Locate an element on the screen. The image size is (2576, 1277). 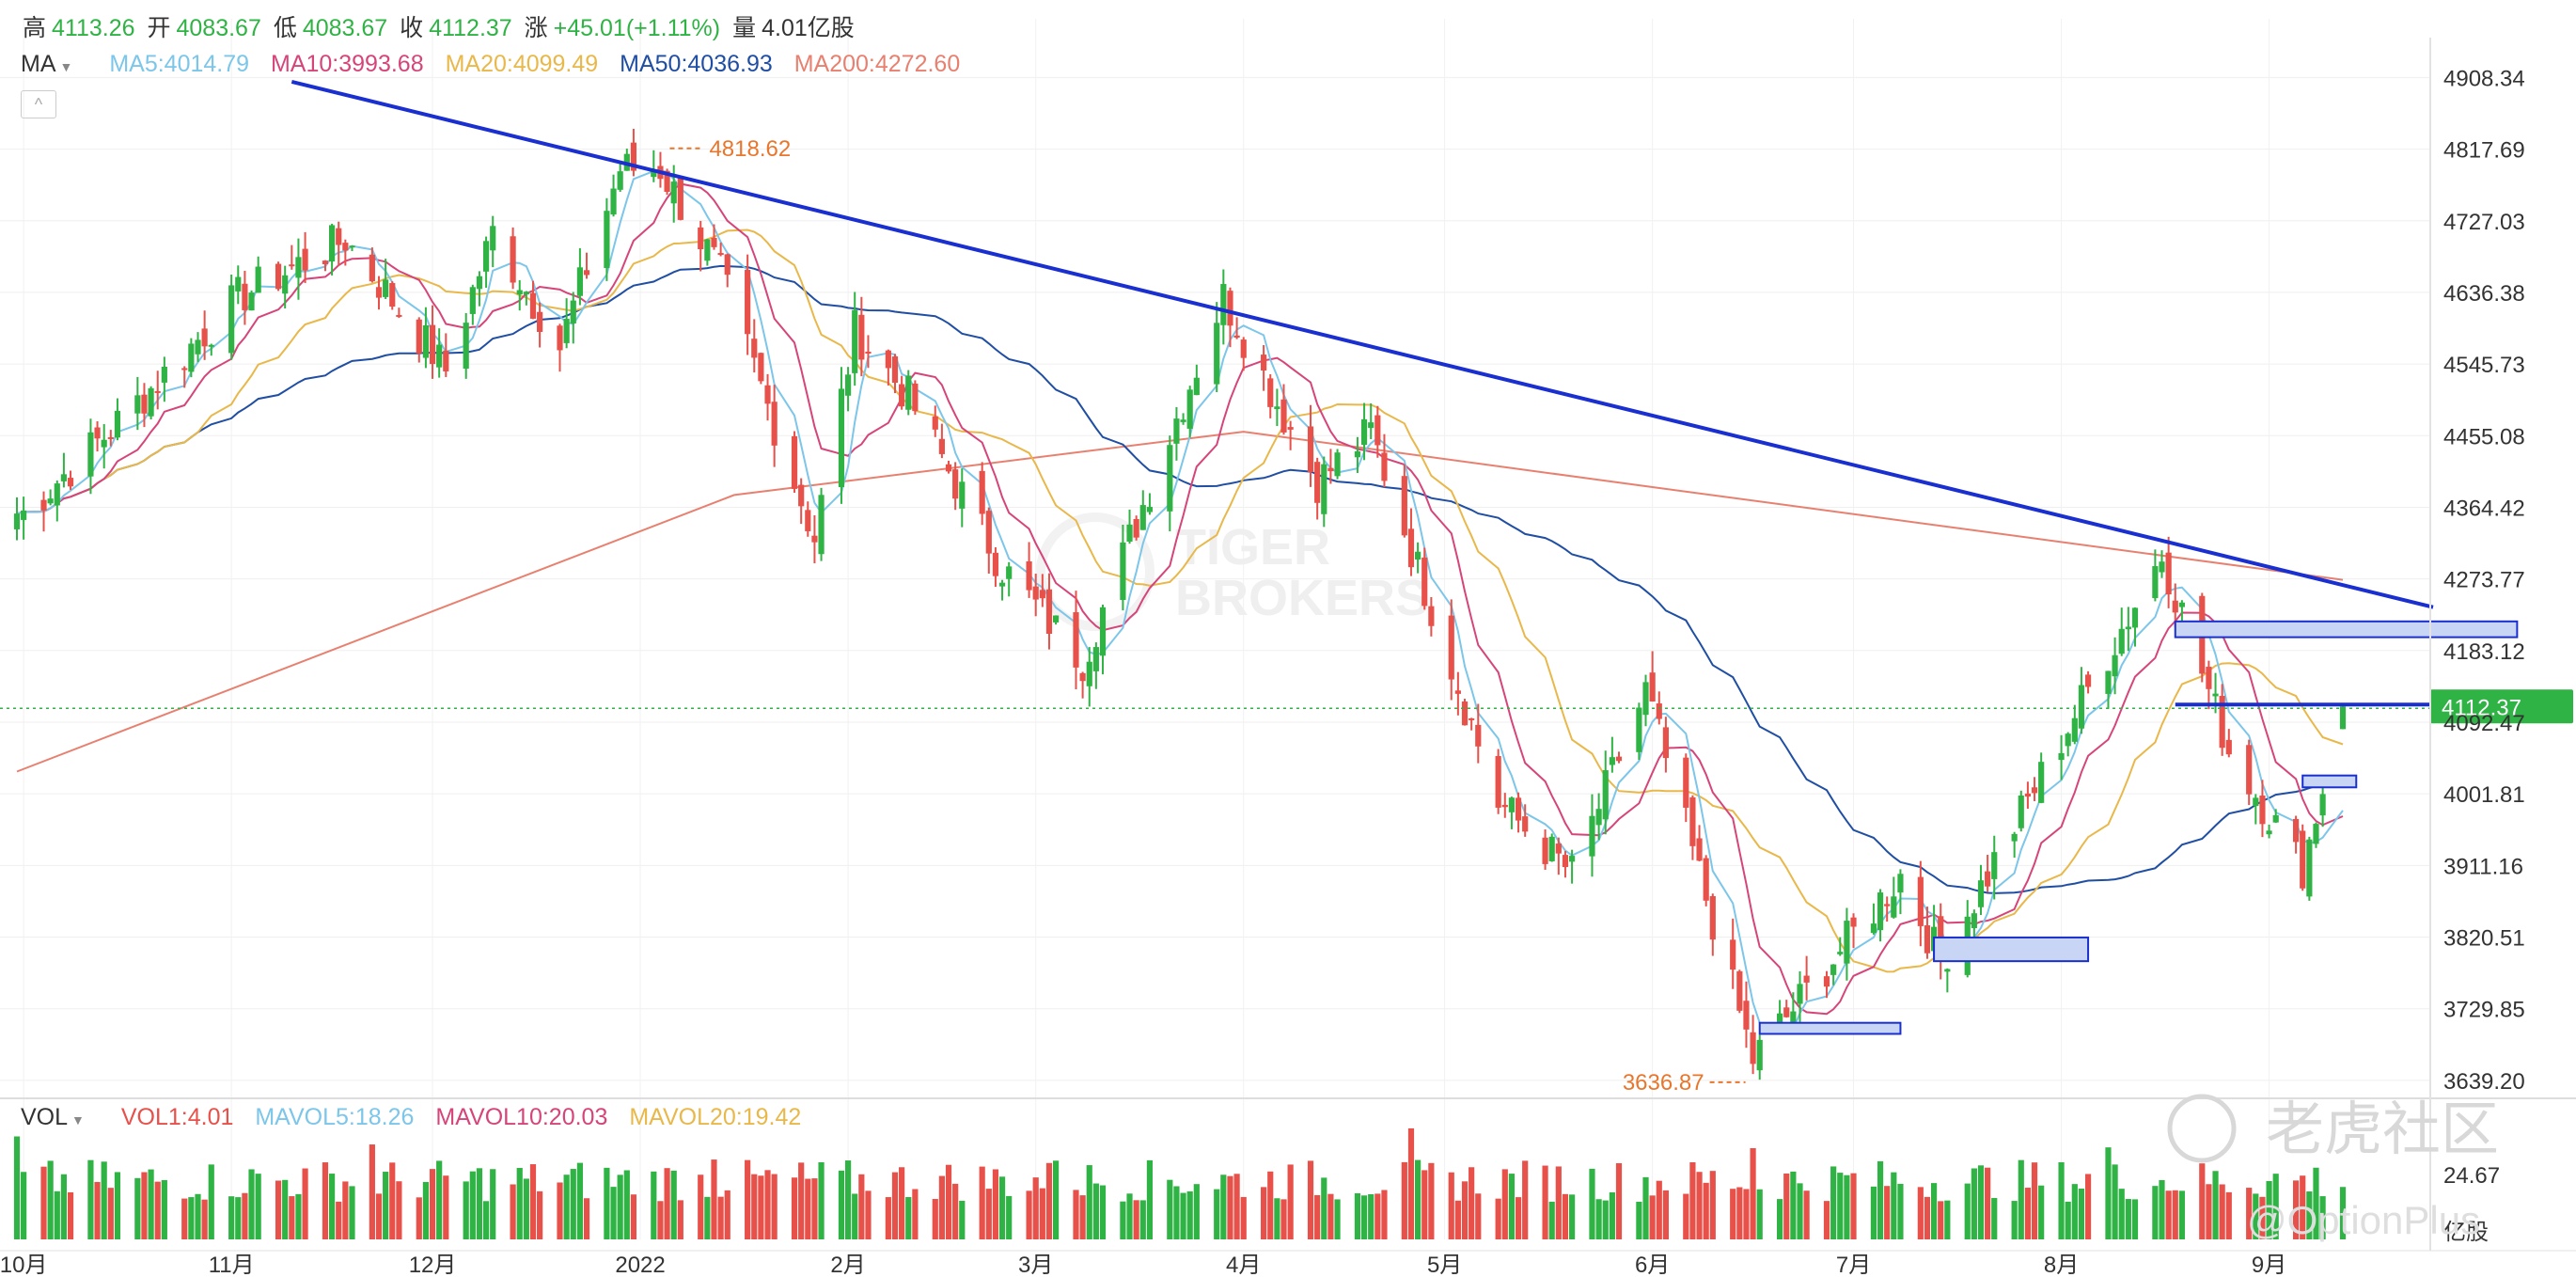
watermark-sub: BROKERS is located at coordinates (1302, 598).